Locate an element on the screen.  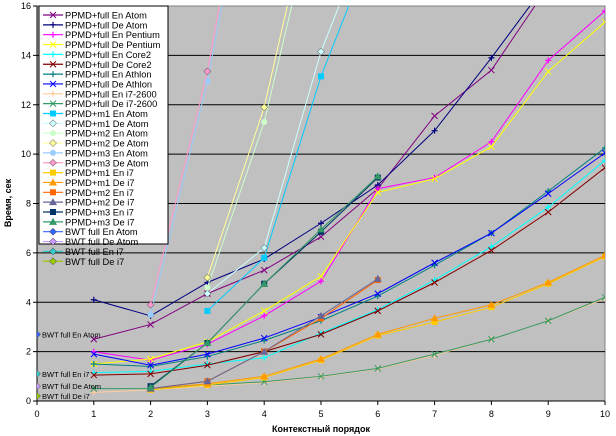
legend-label: PPMD+m1 En i7 is located at coordinates (99, 173).